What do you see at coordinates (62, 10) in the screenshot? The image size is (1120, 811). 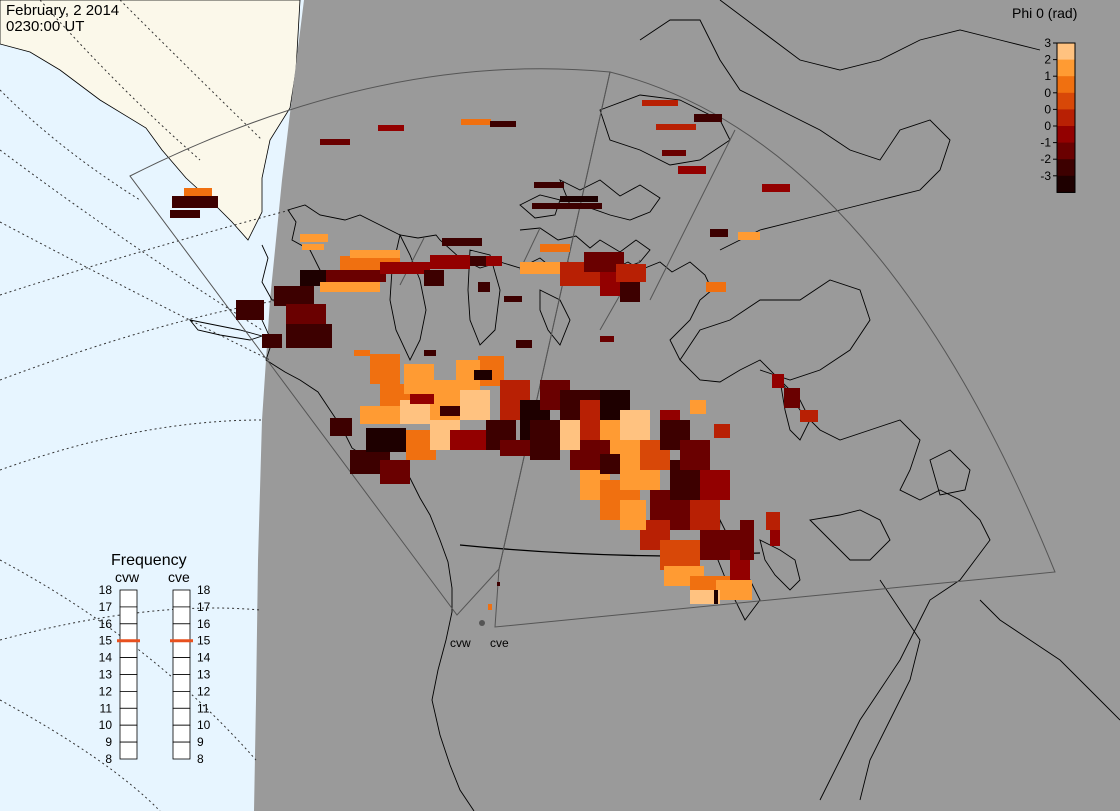 I see `date-label: February, 2 2014` at bounding box center [62, 10].